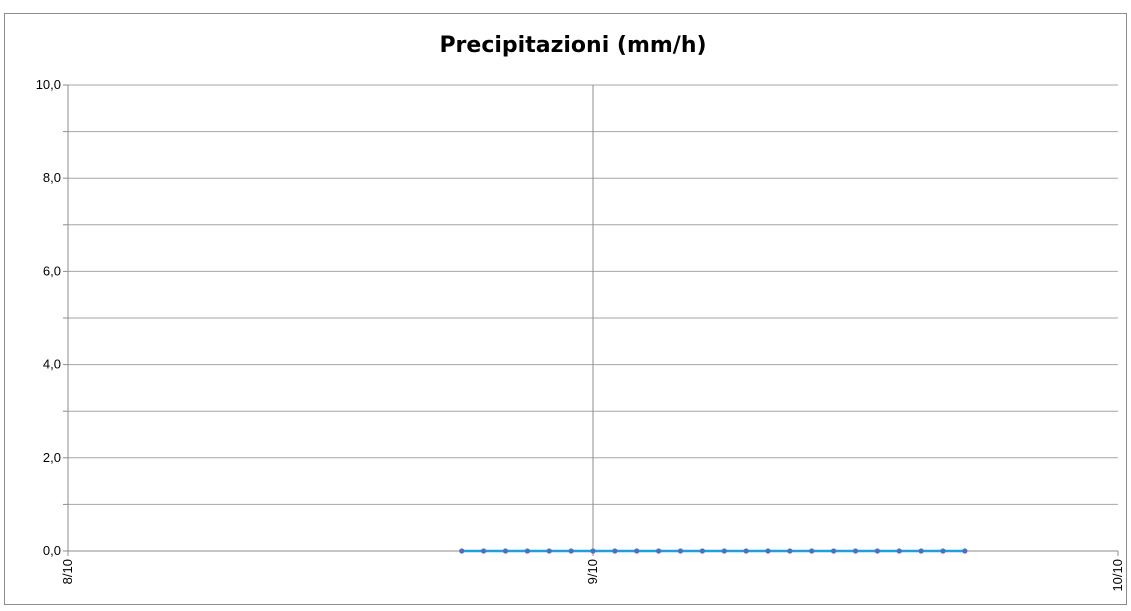 The height and width of the screenshot is (611, 1131). What do you see at coordinates (52, 364) in the screenshot?
I see `y-tick-label: 4,0` at bounding box center [52, 364].